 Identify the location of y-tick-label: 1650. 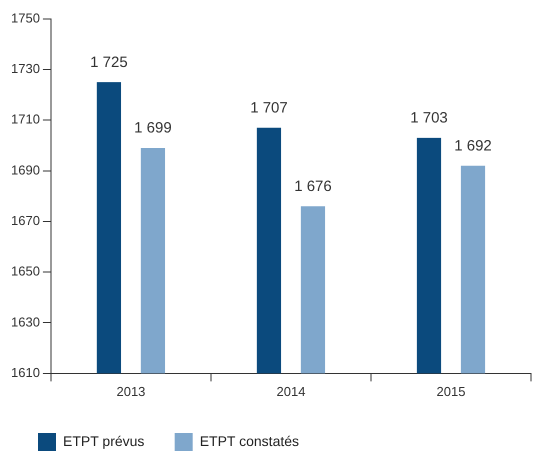
(25, 271).